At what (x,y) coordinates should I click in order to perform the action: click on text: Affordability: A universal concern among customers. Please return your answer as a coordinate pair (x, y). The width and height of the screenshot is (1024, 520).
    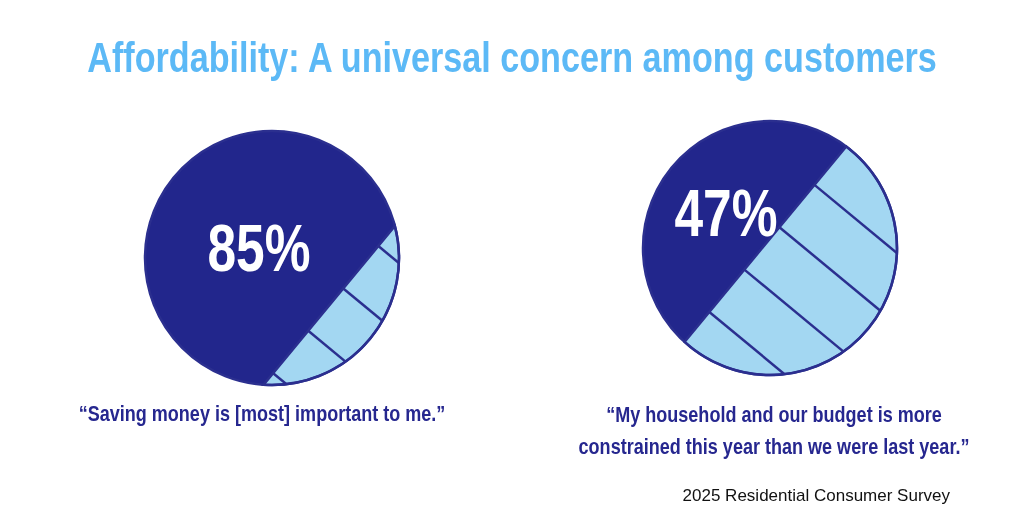
    Looking at the image, I should click on (512, 57).